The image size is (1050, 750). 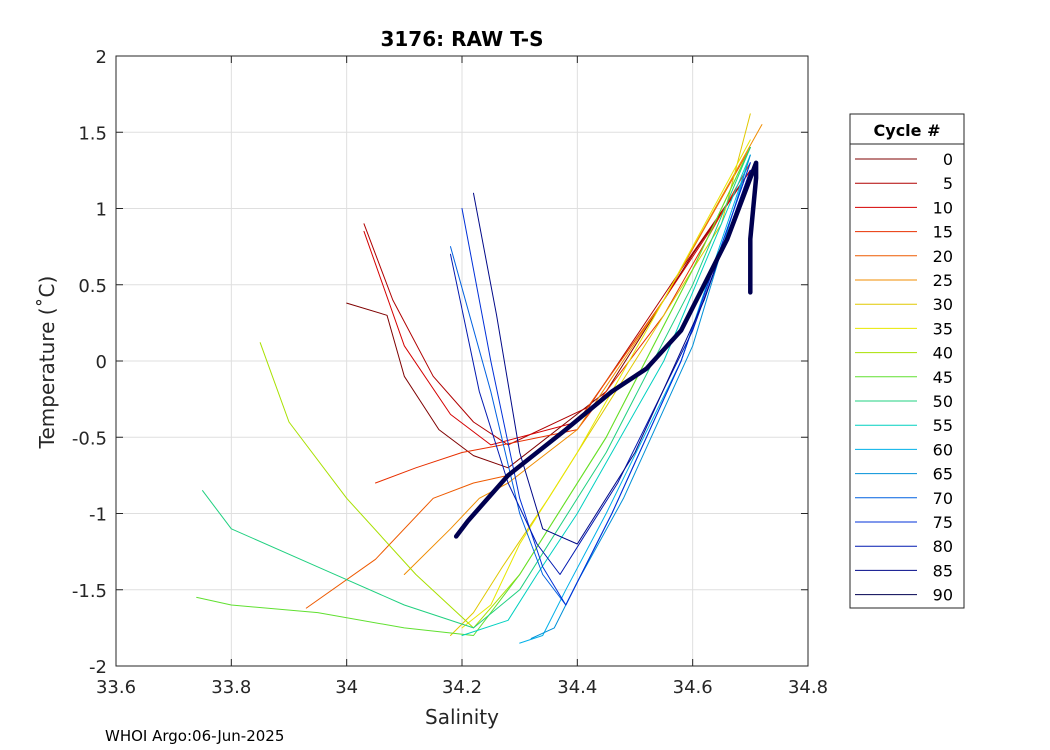 I want to click on legend-box, so click(x=907, y=361).